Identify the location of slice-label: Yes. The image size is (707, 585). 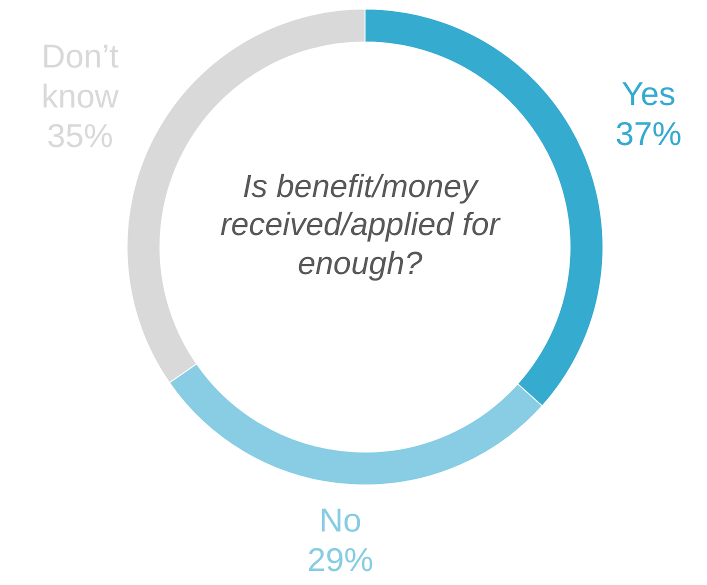
(649, 93).